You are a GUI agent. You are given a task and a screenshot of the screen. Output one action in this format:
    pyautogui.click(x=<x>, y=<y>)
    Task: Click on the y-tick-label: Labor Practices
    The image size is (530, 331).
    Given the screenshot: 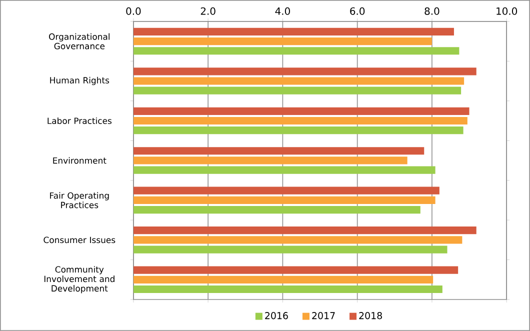 What is the action you would take?
    pyautogui.click(x=80, y=120)
    